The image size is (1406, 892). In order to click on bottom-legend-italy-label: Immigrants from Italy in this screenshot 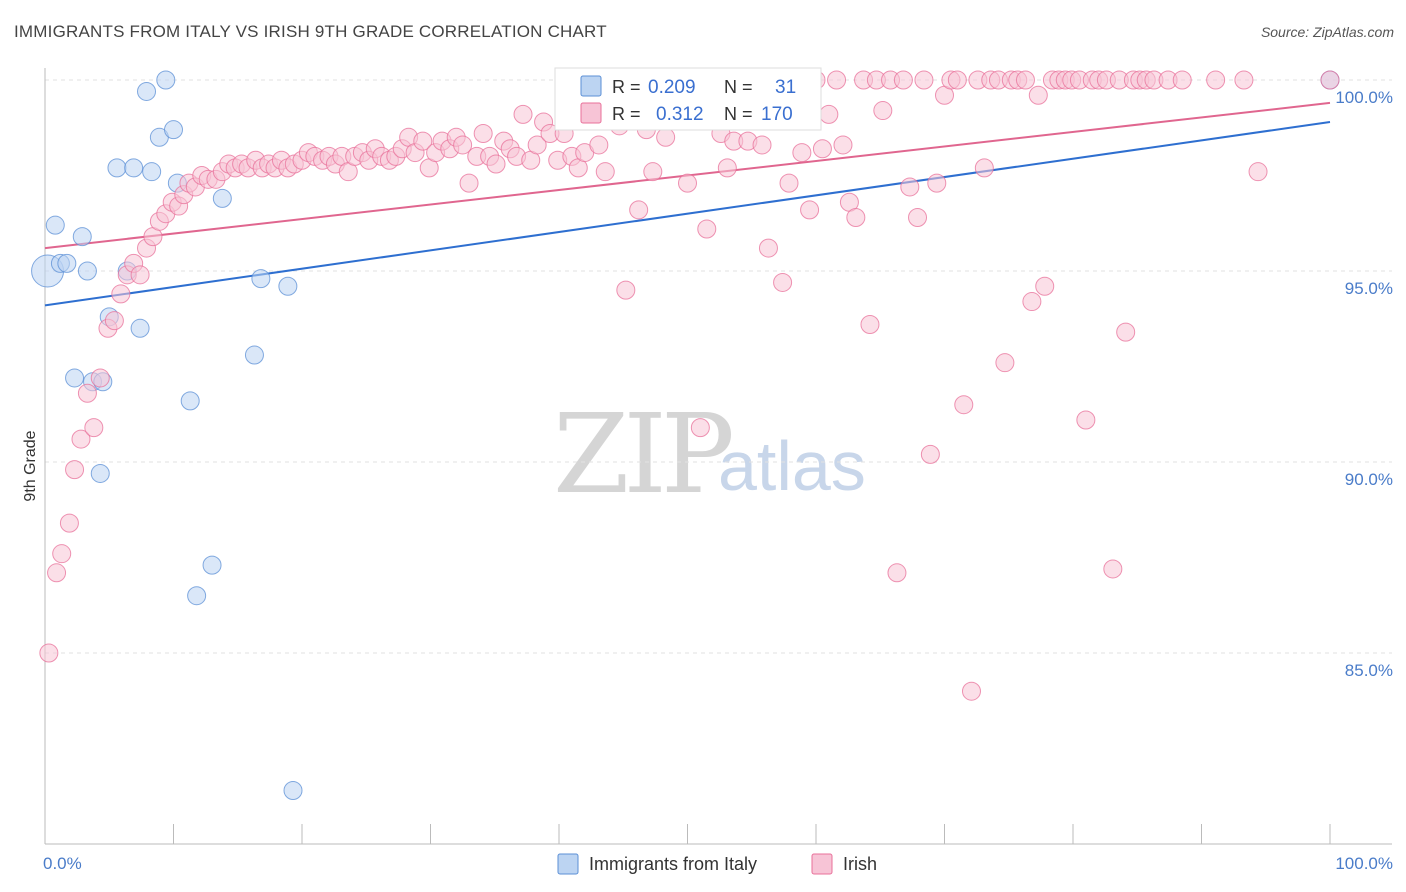, I will do `click(673, 864)`.